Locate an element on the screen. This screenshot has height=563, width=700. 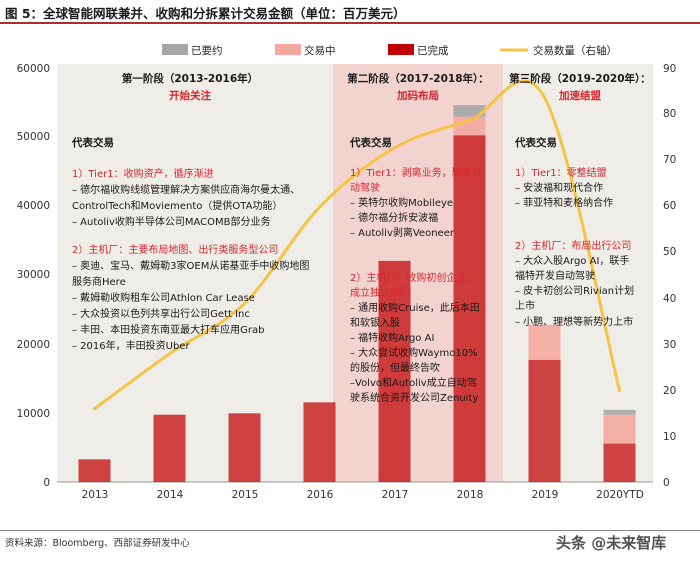
phase1-subtitle: 开始关注 is located at coordinates (190, 95).